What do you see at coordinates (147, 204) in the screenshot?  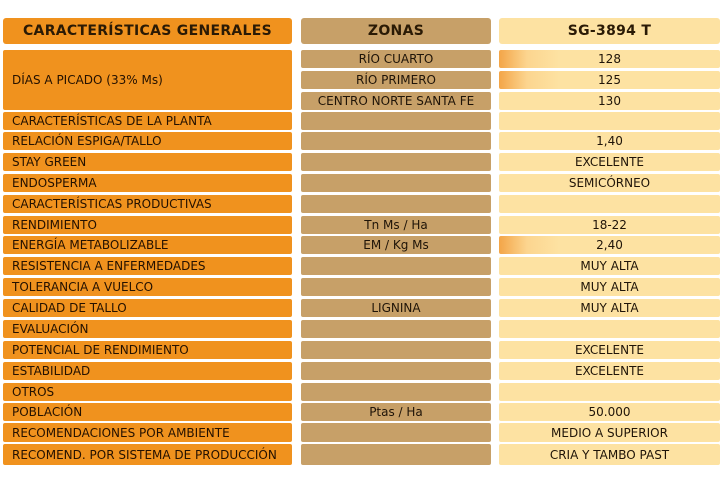 I see `row-label: CARACTERÍSTICAS PRODUCTIVAS` at bounding box center [147, 204].